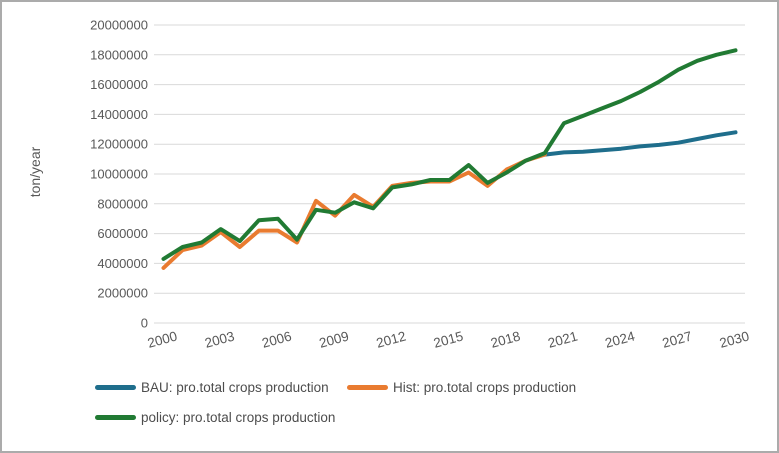  What do you see at coordinates (354, 211) in the screenshot?
I see `series-line-hist` at bounding box center [354, 211].